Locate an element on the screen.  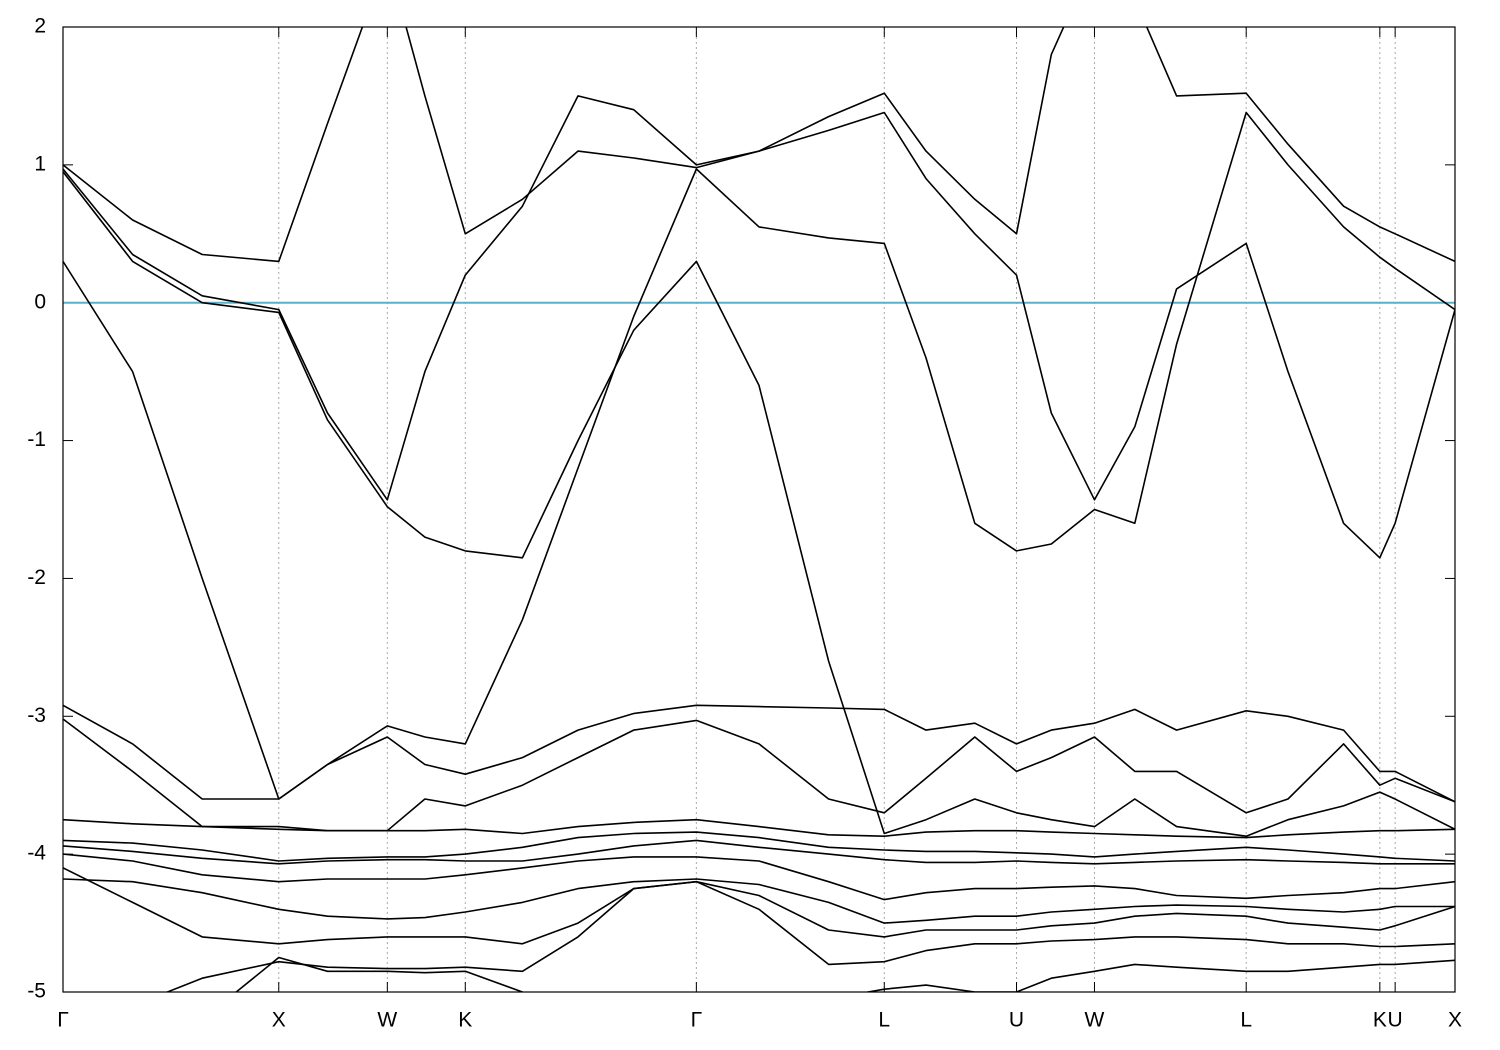
y-tick-label: 1 is located at coordinates (40, 163).